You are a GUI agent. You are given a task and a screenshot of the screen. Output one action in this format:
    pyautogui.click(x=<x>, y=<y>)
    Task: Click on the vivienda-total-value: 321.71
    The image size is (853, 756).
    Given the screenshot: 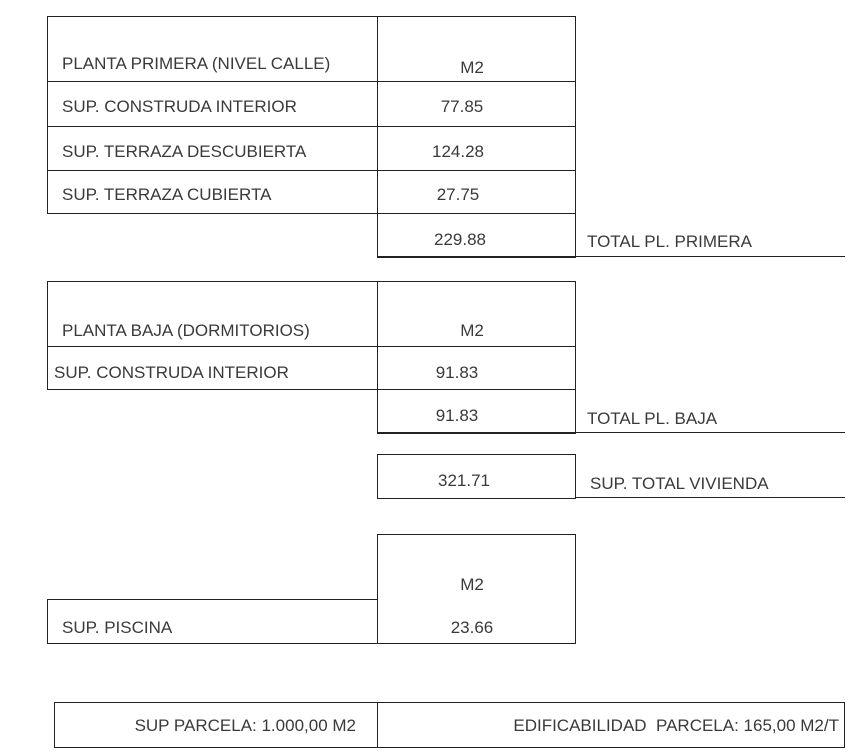 What is the action you would take?
    pyautogui.click(x=464, y=480)
    